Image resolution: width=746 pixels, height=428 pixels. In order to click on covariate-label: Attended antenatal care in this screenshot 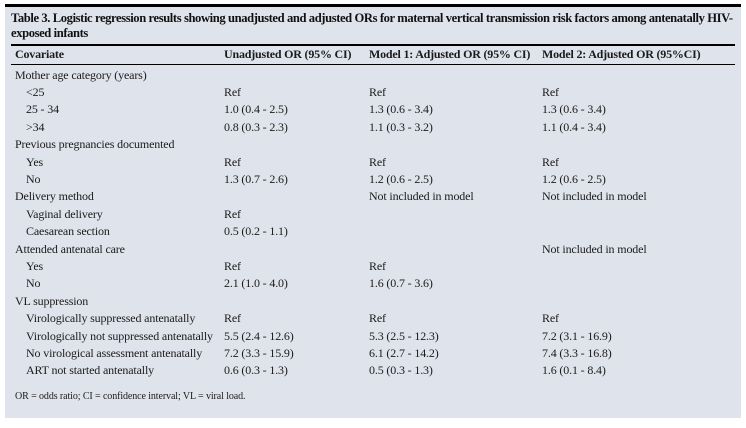, I will do `click(70, 248)`.